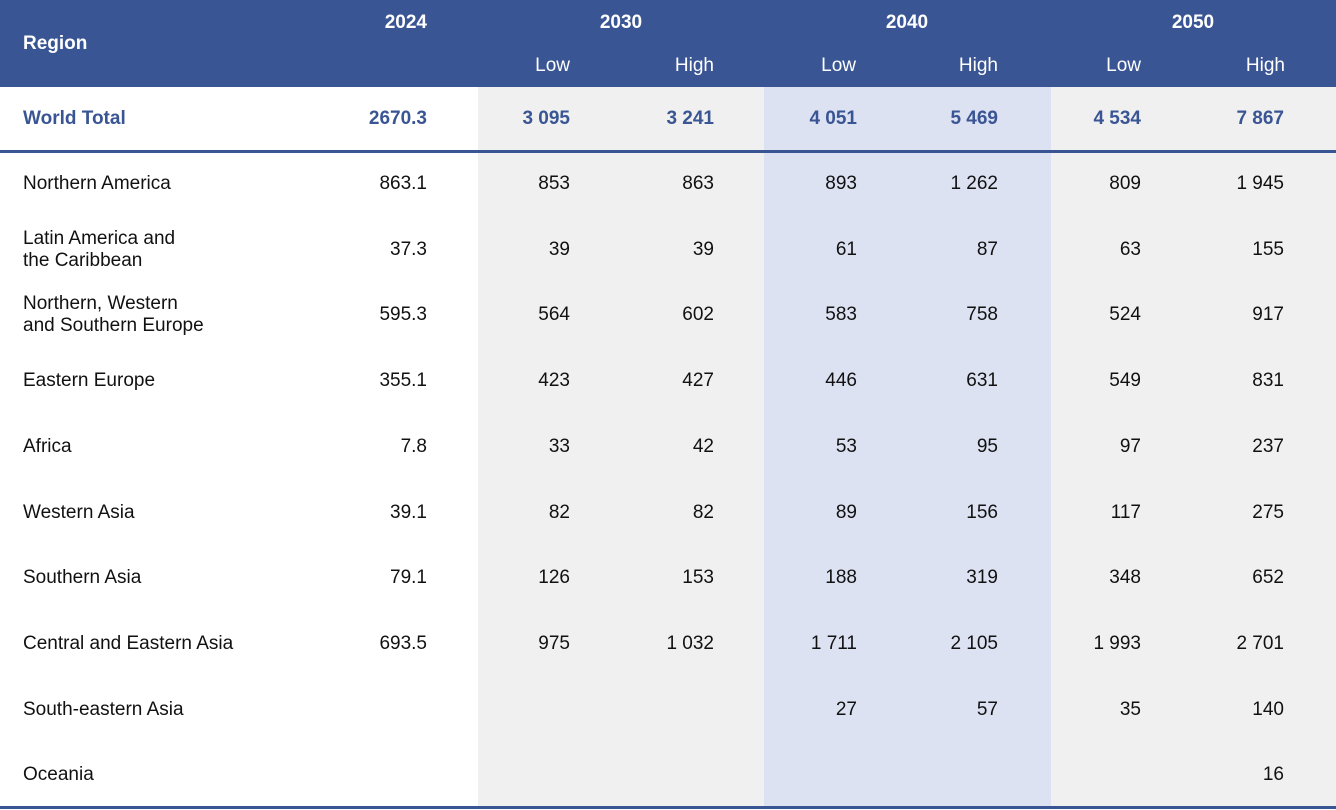 Image resolution: width=1336 pixels, height=810 pixels. I want to click on cell-2050-low: 4 534, so click(1117, 118).